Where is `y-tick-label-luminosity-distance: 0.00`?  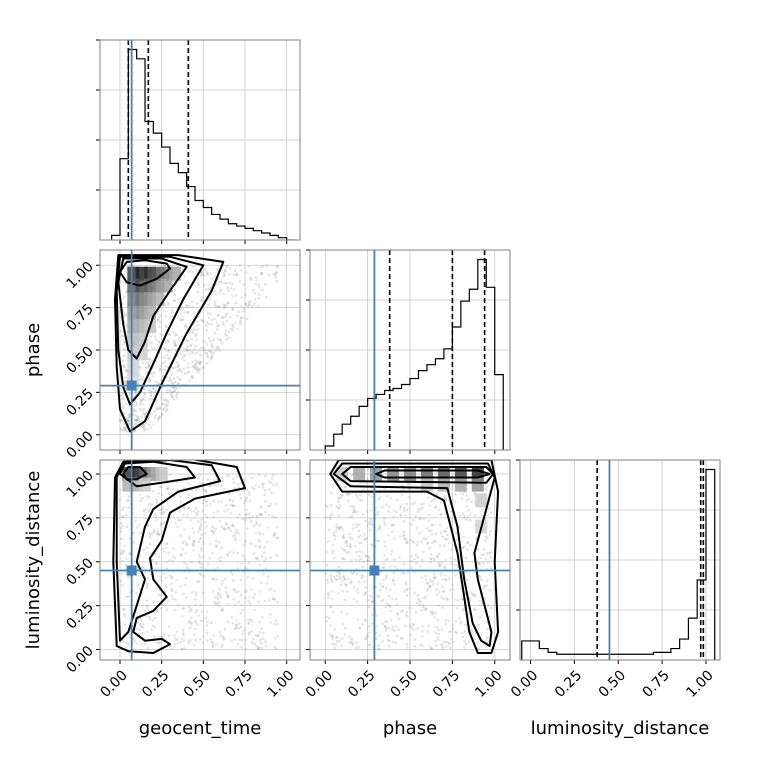
y-tick-label-luminosity-distance: 0.00 is located at coordinates (79, 659).